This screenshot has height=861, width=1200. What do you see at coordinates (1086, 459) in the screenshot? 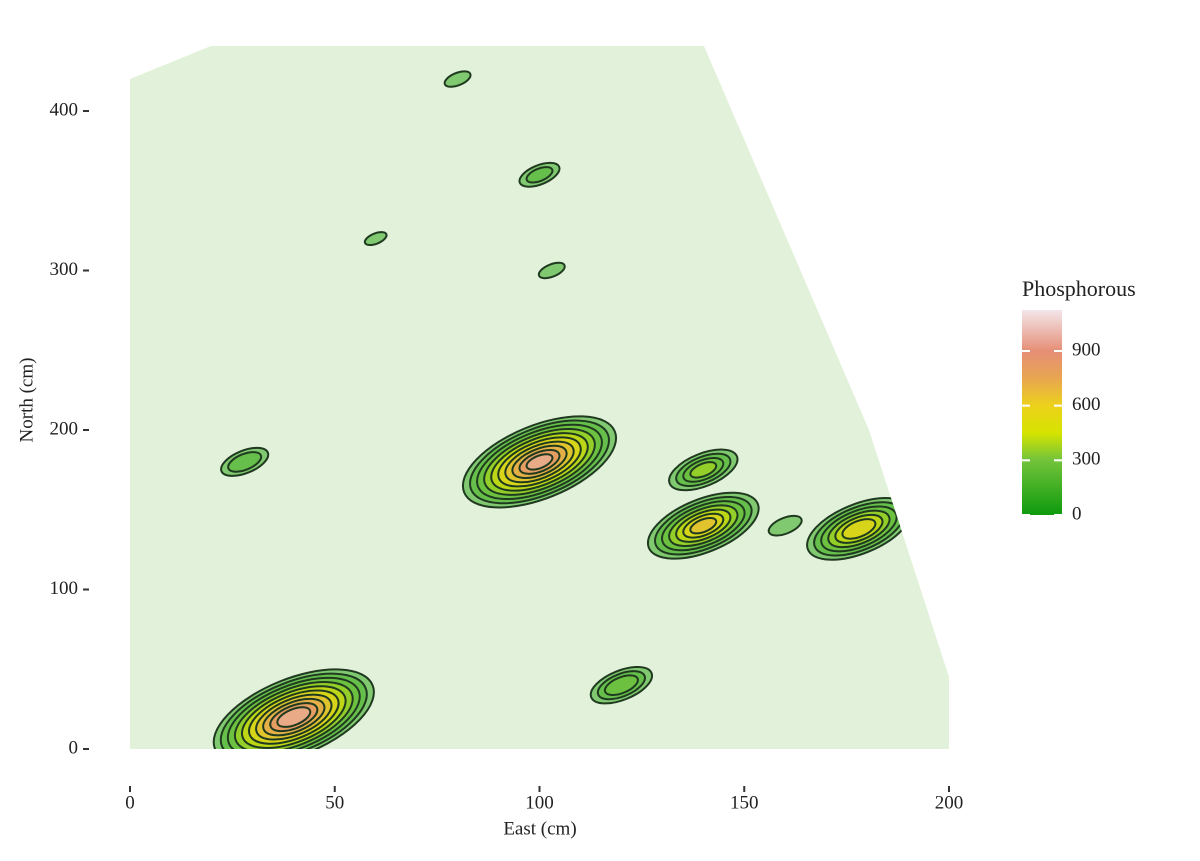
I see `colorbar-tick-label: 300` at bounding box center [1086, 459].